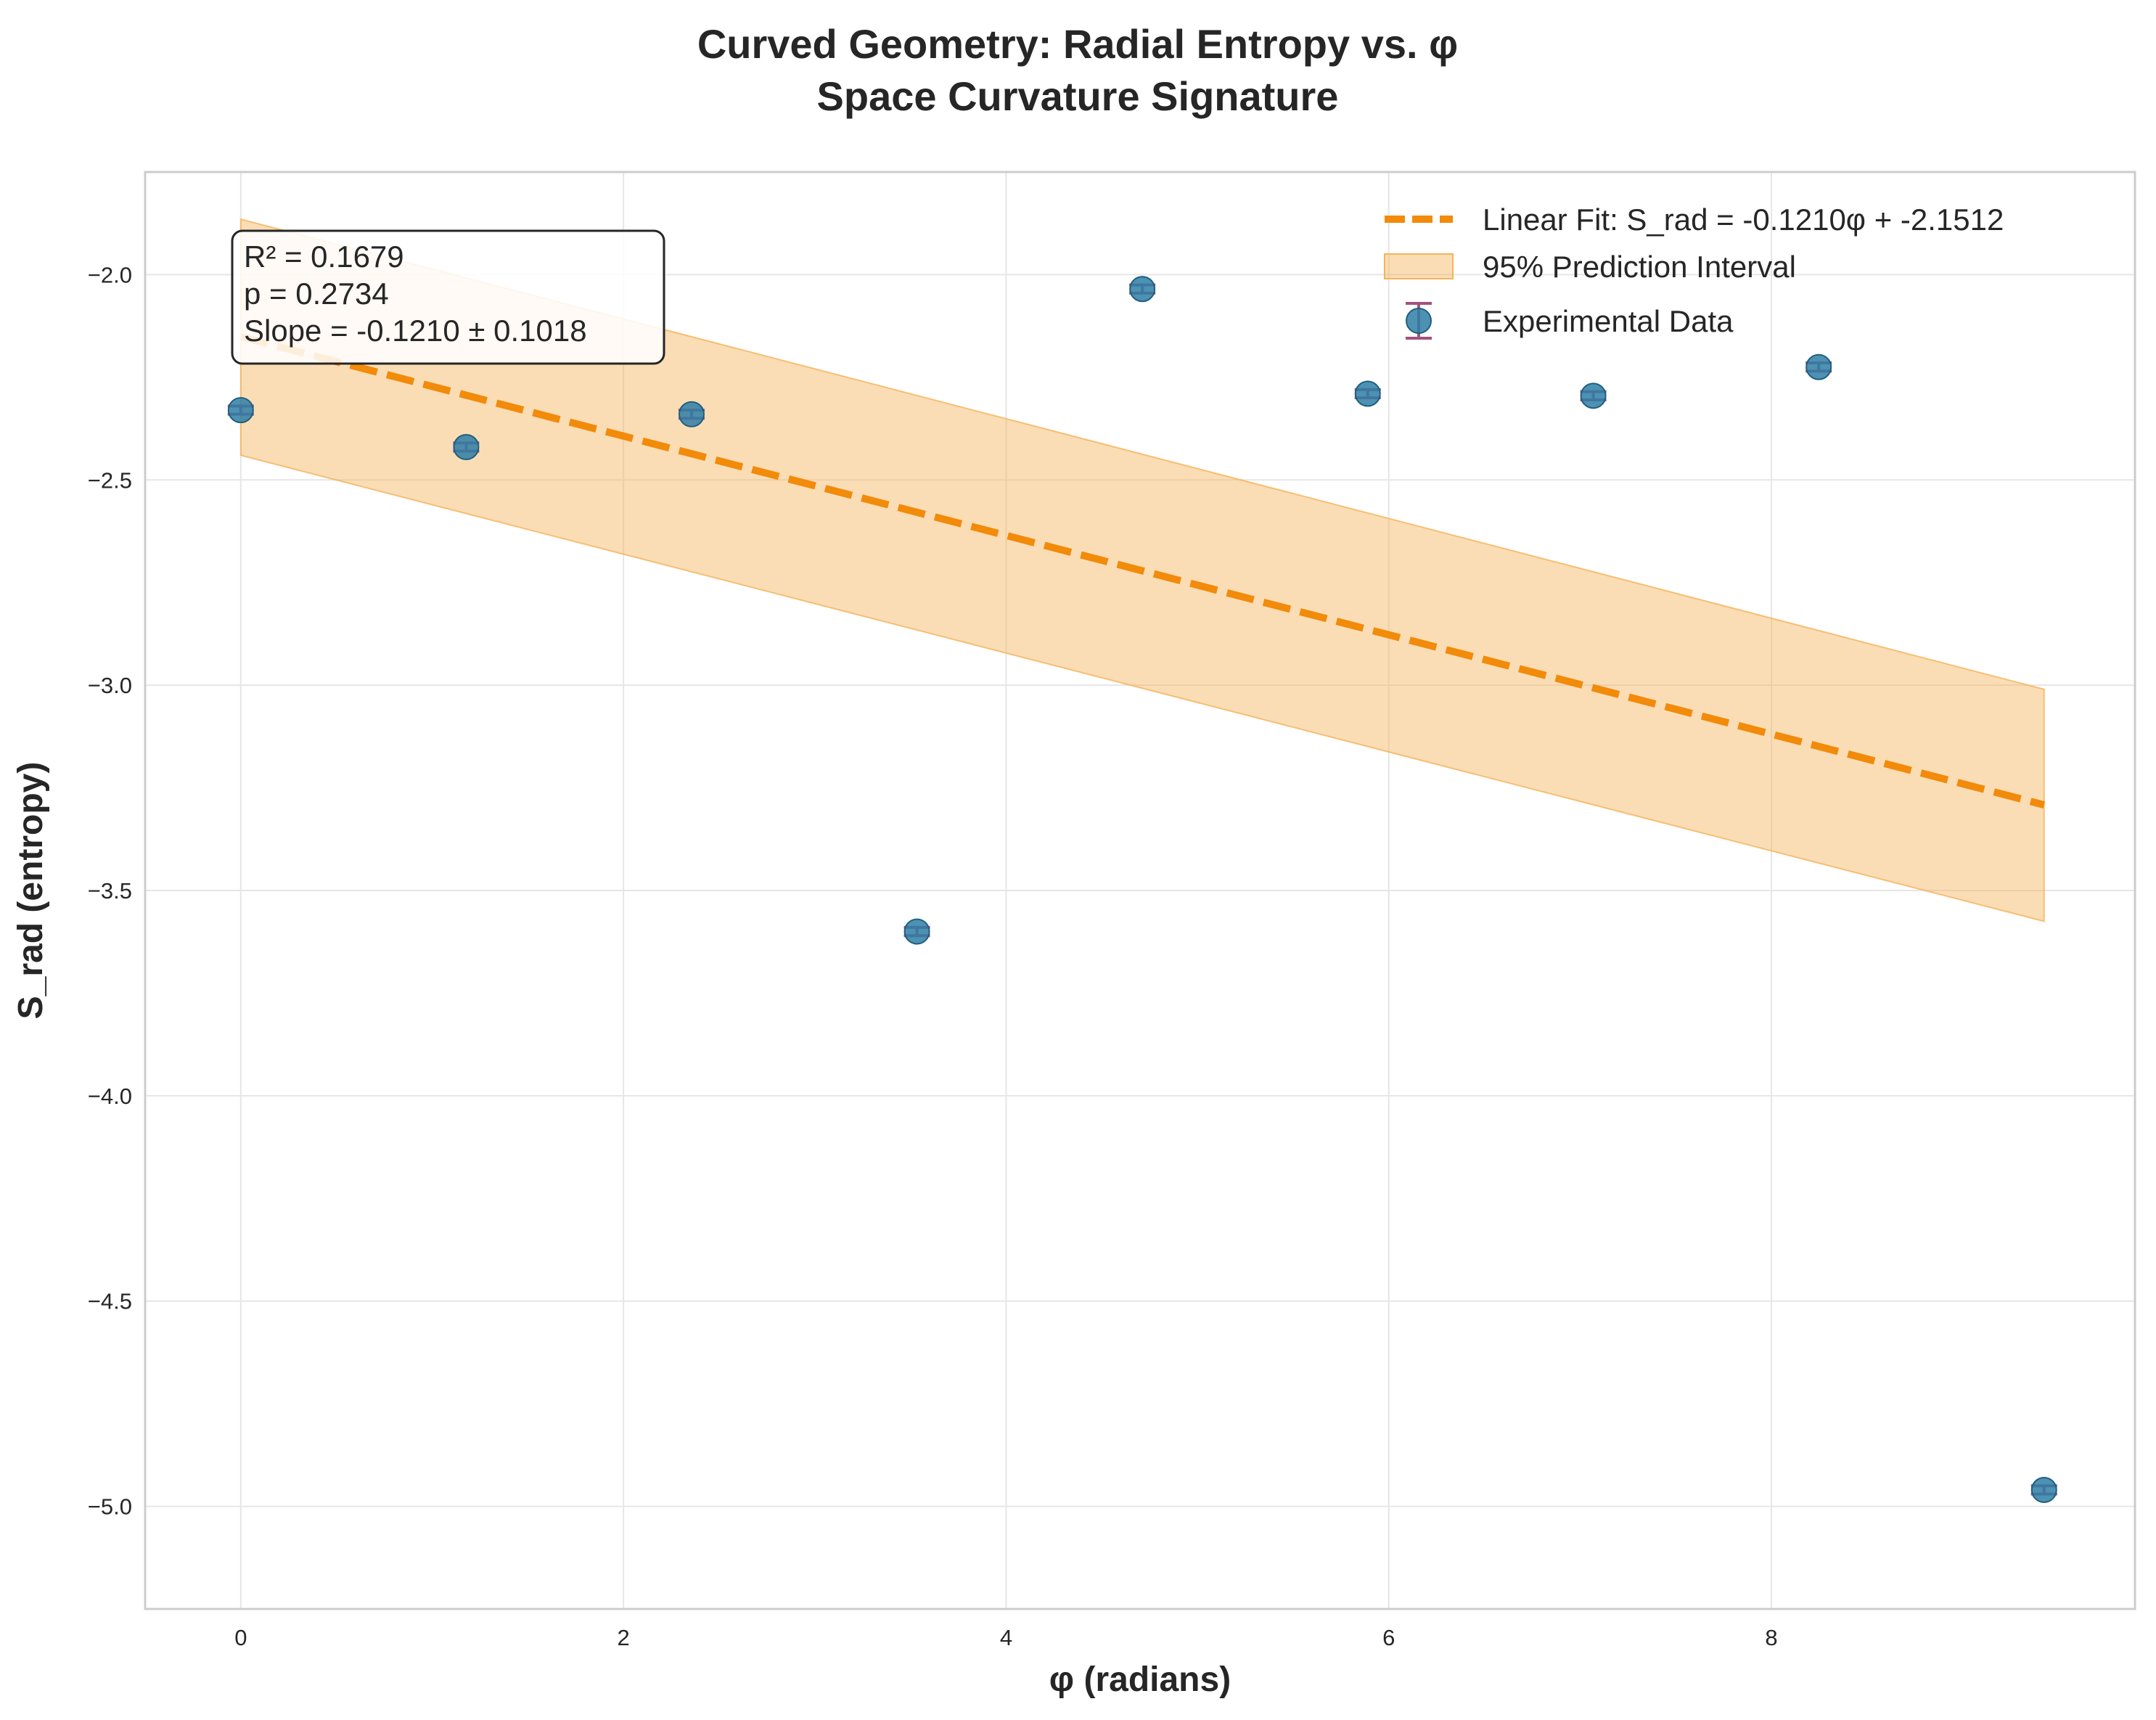  I want to click on x-tick-label: 4, so click(1006, 1637).